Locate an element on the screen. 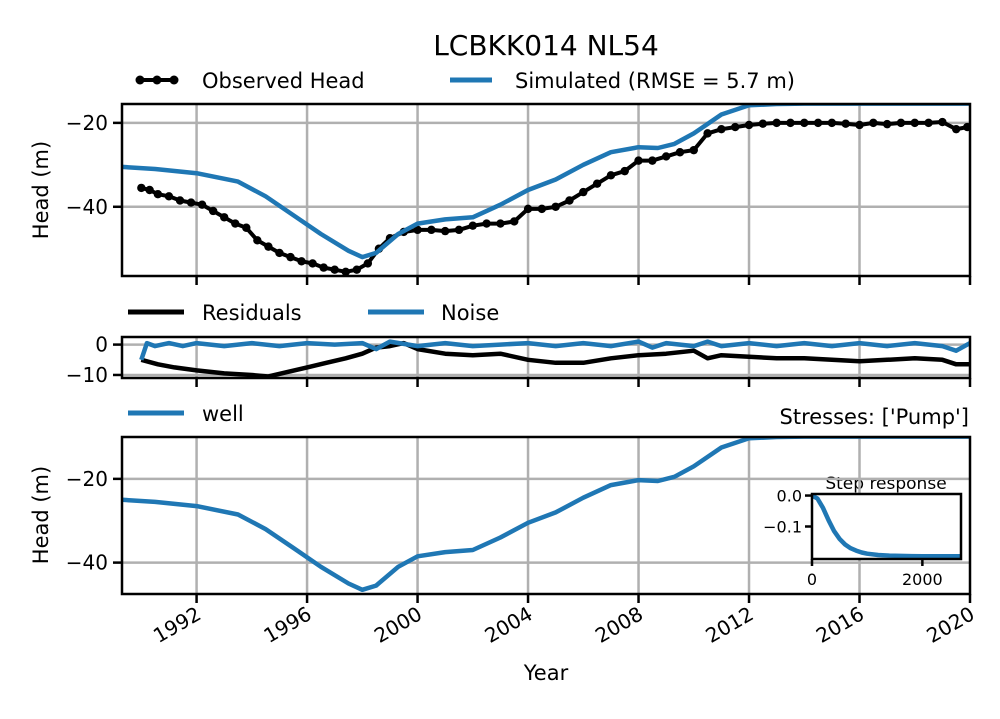 Image resolution: width=1000 pixels, height=719 pixels. ytick-label: −10 is located at coordinates (87, 375).